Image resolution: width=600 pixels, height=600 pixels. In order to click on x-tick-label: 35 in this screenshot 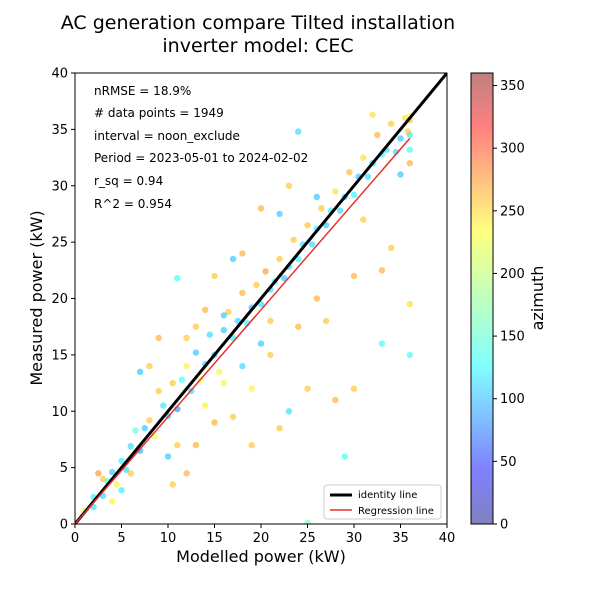, I will do `click(400, 538)`.